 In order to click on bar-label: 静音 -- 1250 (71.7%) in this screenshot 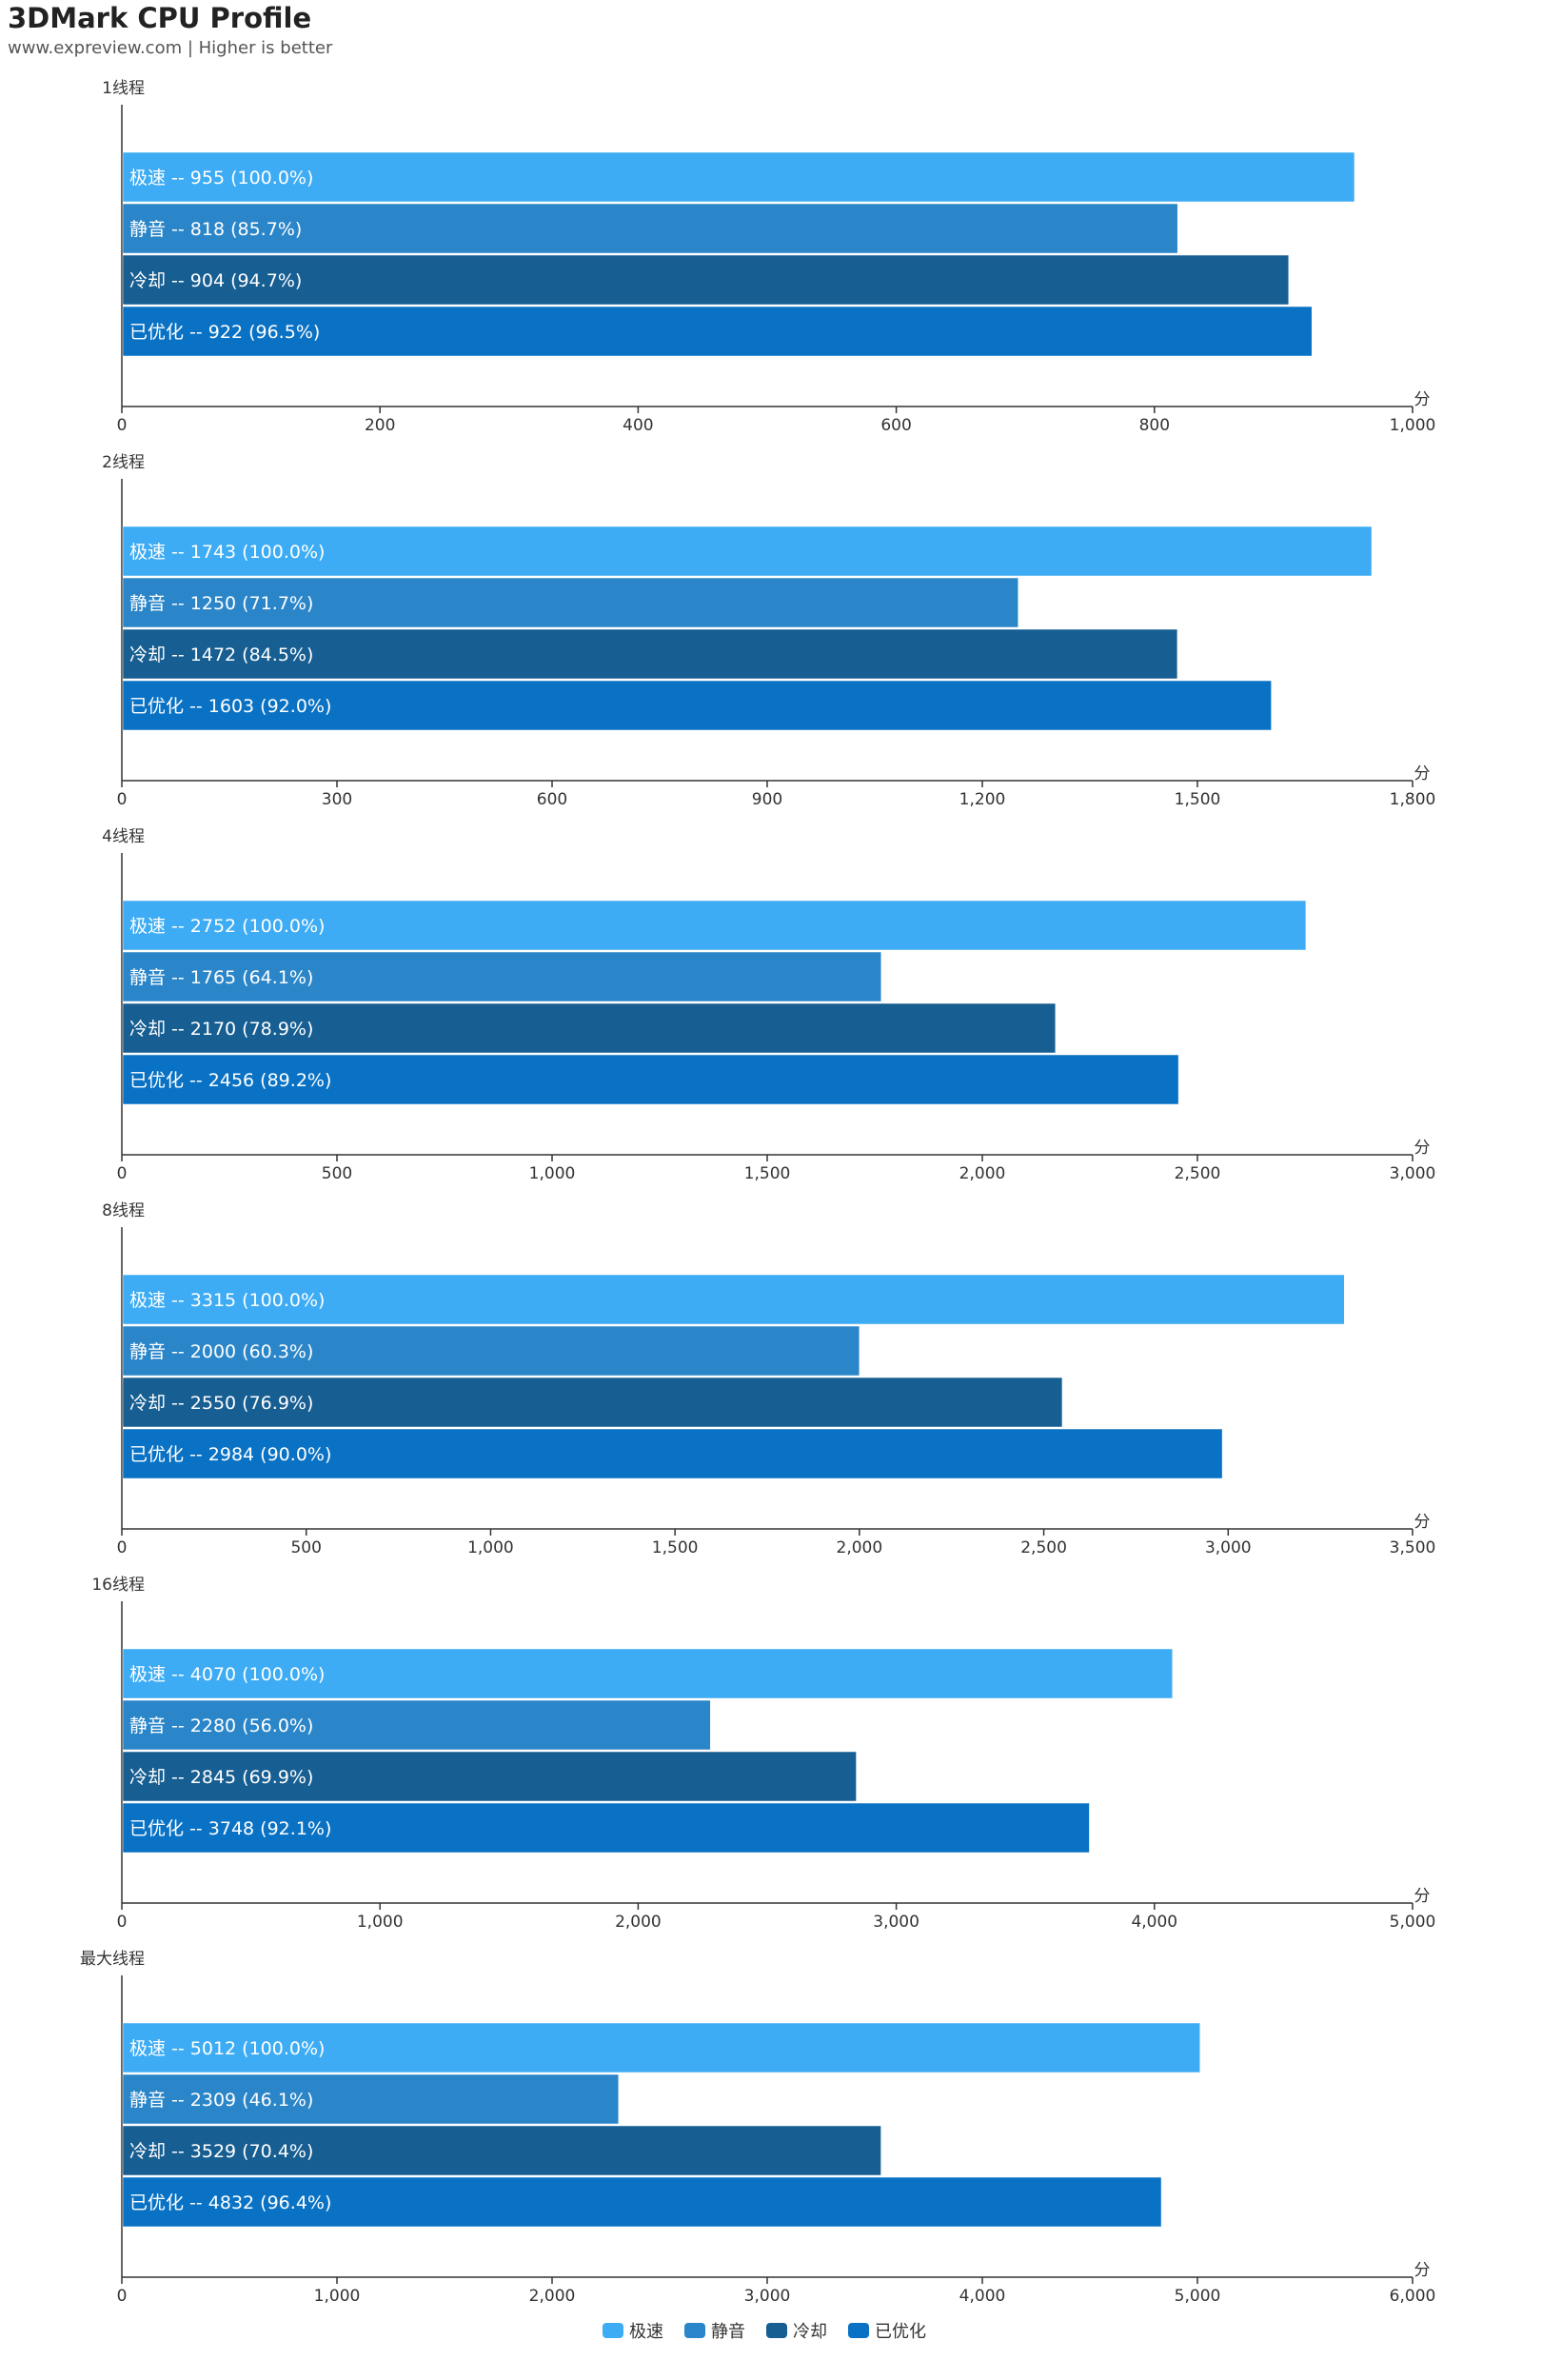, I will do `click(221, 603)`.